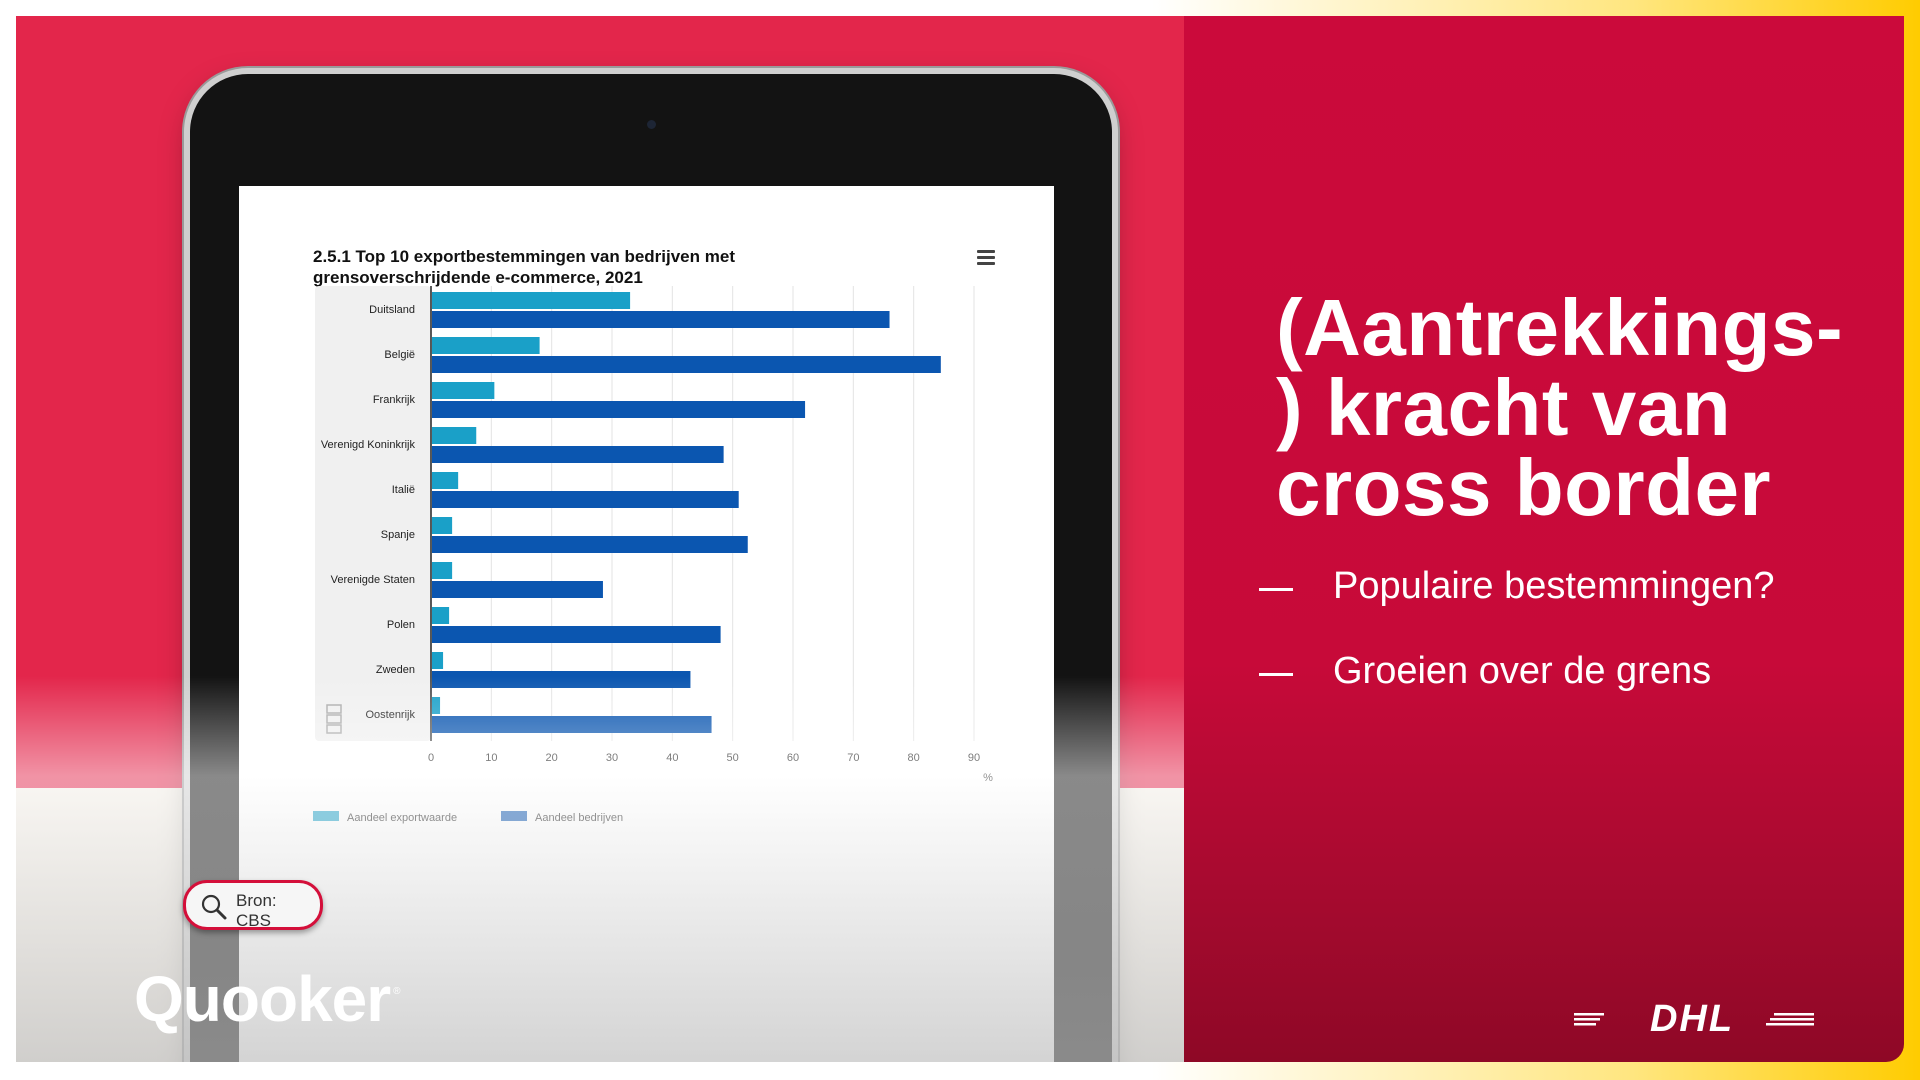  I want to click on chart-title-line-2: grensoverschrijdende e-commerce, 2021, so click(478, 277).